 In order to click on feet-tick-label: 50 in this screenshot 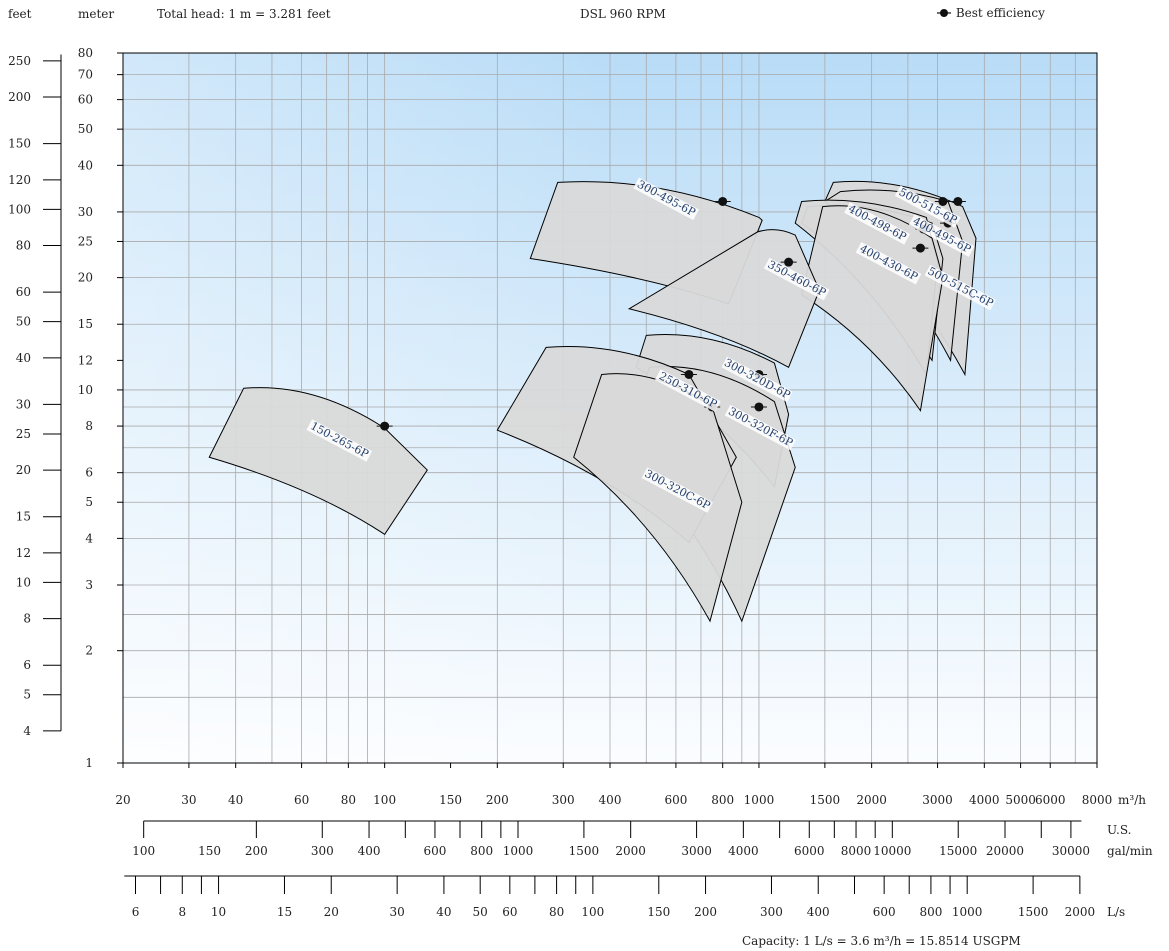, I will do `click(23, 322)`.